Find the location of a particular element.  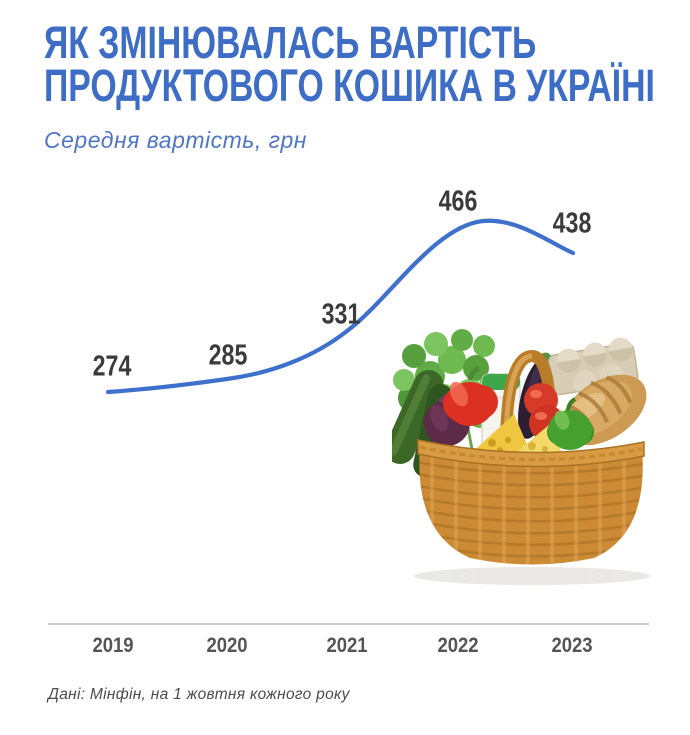

x-tick-2020: 2020 is located at coordinates (227, 645).